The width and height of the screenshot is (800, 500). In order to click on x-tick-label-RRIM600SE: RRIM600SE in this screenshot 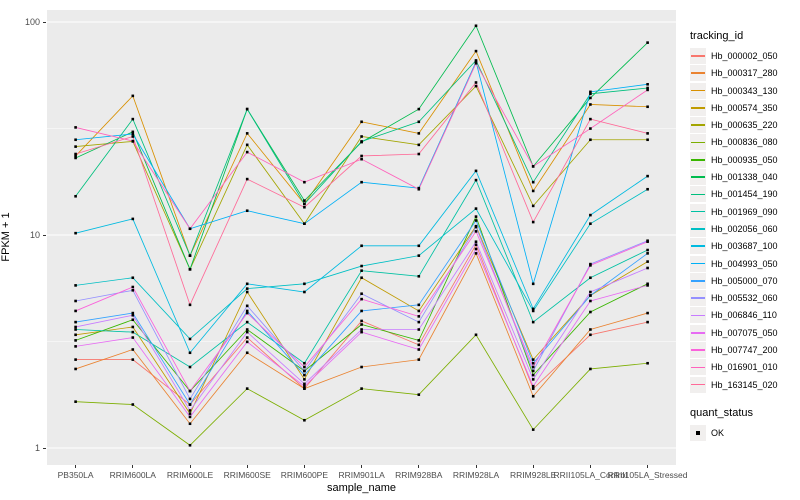, I will do `click(247, 475)`.